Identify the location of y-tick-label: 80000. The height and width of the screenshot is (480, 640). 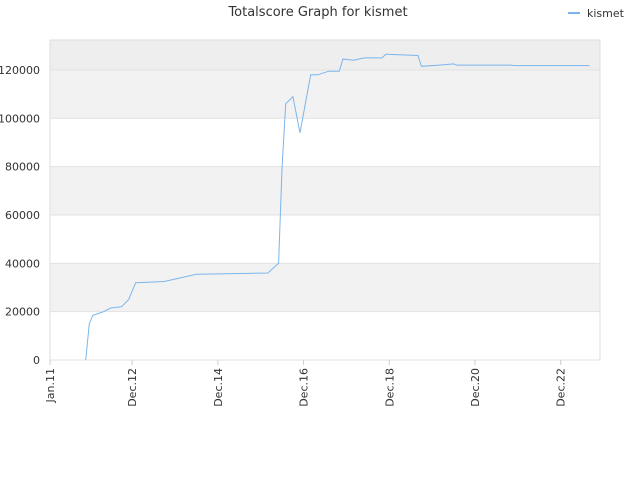
(22, 167).